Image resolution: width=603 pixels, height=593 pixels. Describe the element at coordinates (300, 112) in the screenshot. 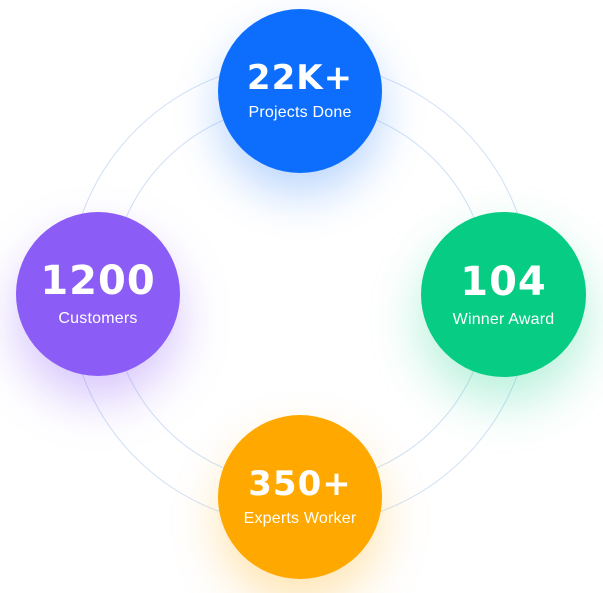

I see `stat-label: Projects Done` at that location.